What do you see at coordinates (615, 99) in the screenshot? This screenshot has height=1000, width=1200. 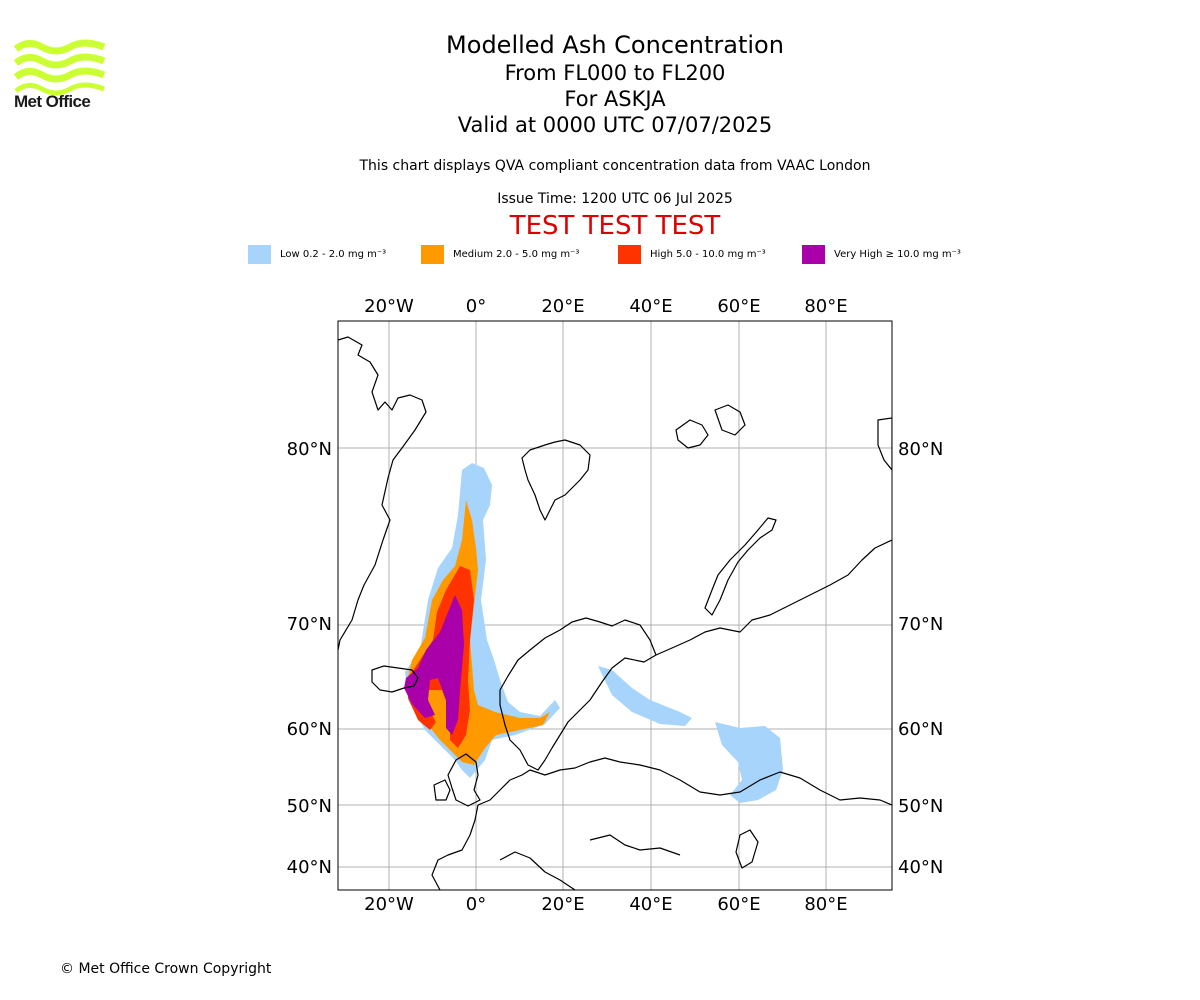 I see `volcano-name: For ASKJA` at bounding box center [615, 99].